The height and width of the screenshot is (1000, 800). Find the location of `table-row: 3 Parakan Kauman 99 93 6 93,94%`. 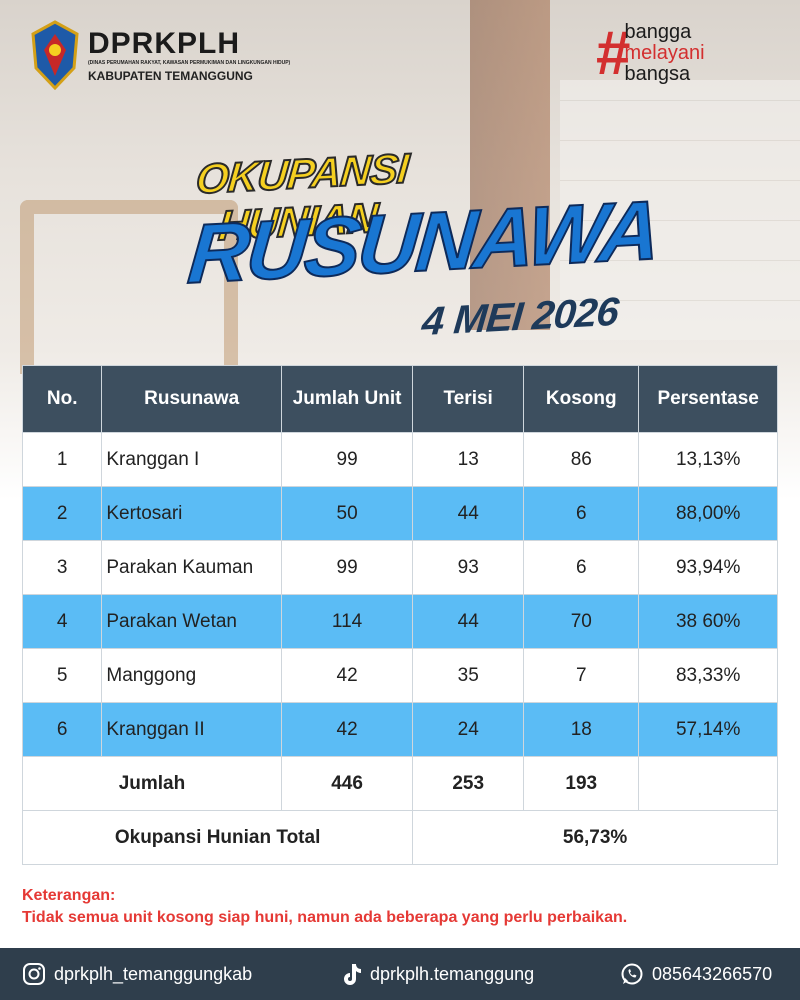

table-row: 3 Parakan Kauman 99 93 6 93,94% is located at coordinates (399, 567).